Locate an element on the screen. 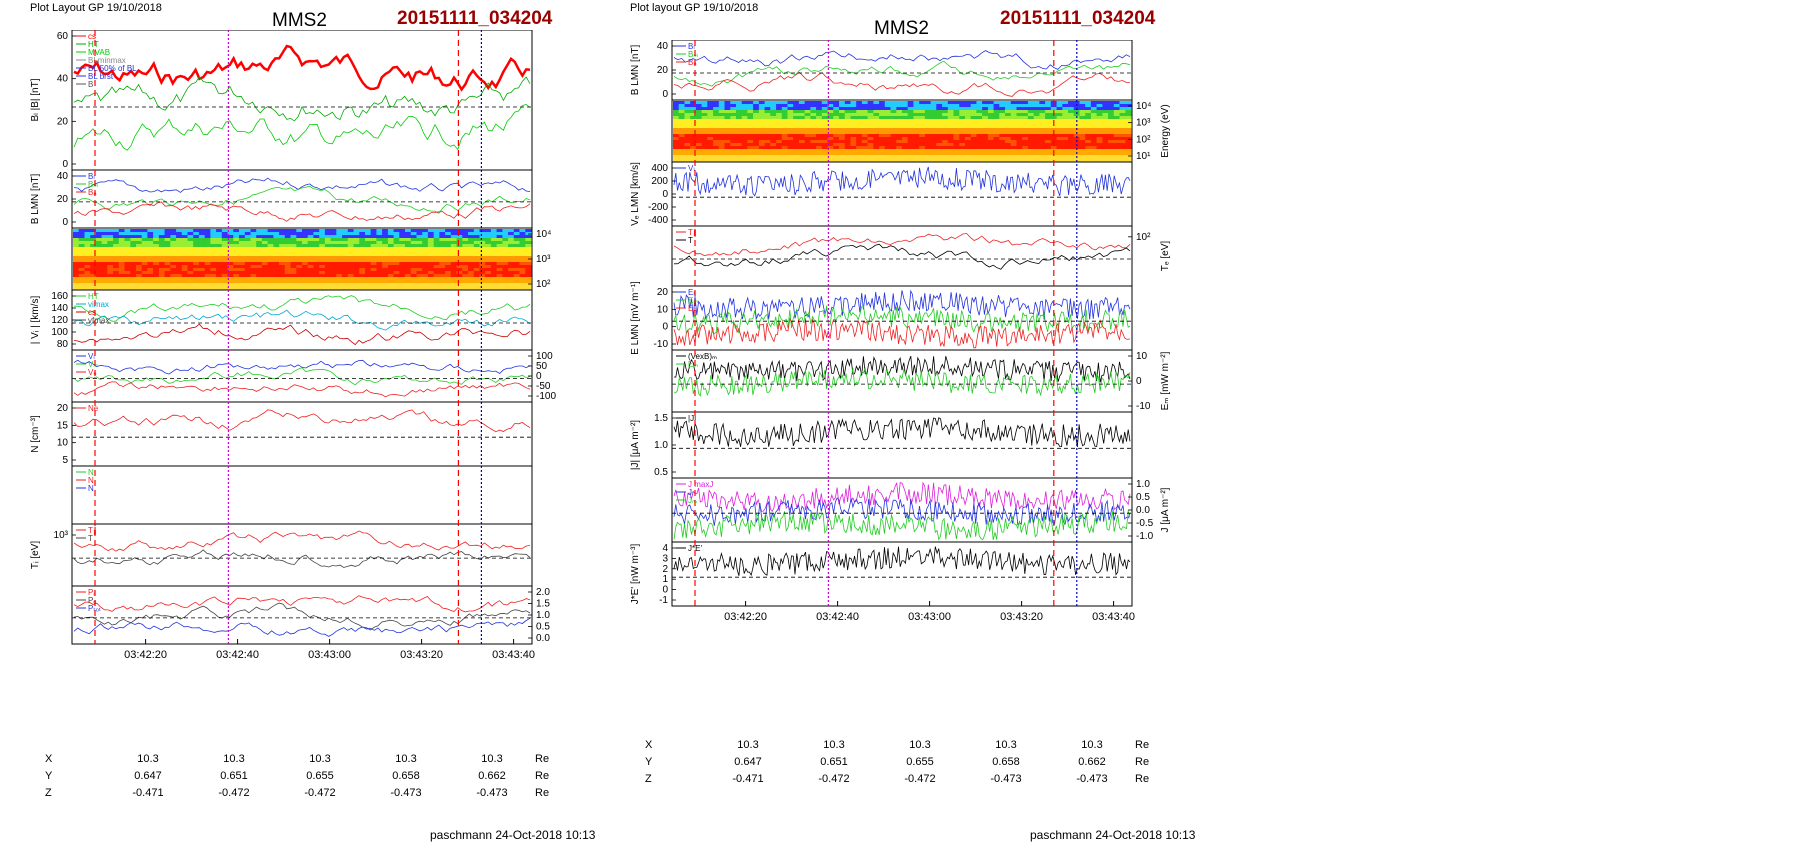  left-event-id: 20151111_034204 is located at coordinates (475, 18).